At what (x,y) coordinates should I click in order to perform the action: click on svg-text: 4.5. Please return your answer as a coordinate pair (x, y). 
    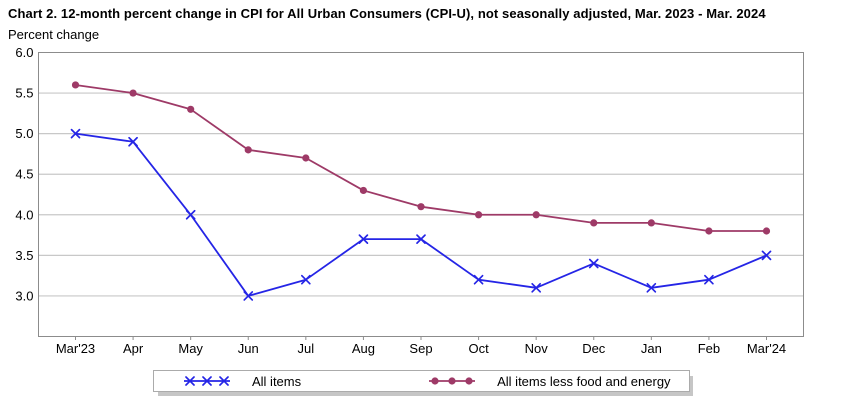
    Looking at the image, I should click on (24, 174).